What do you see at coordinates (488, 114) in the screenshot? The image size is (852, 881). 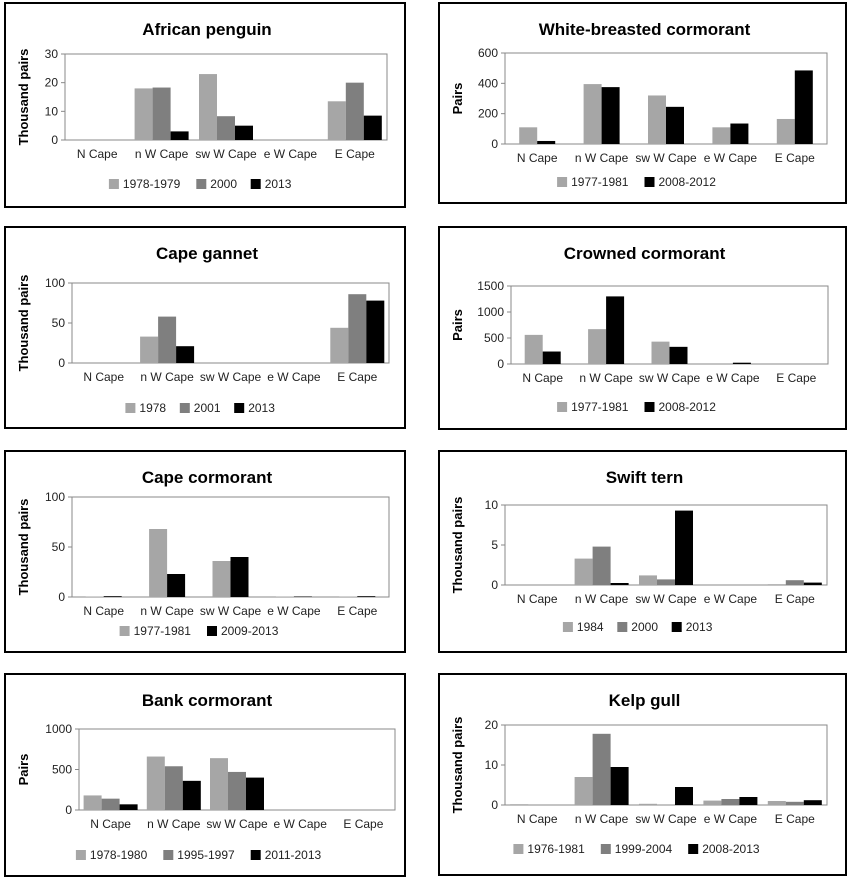 I see `y-tick-label: 200` at bounding box center [488, 114].